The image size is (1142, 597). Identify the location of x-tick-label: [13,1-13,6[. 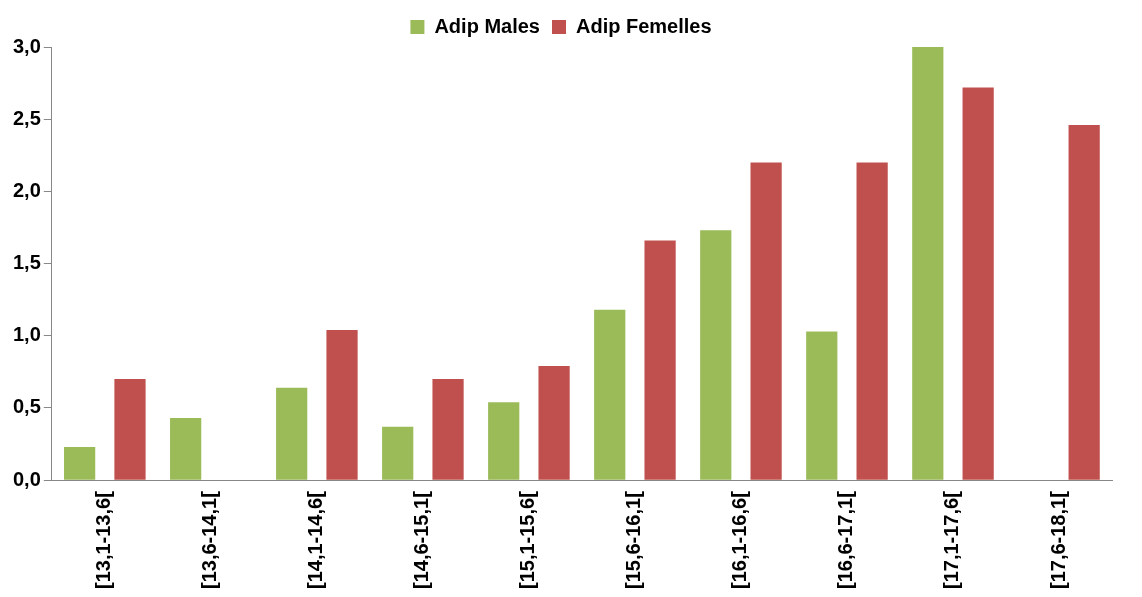
(103, 540).